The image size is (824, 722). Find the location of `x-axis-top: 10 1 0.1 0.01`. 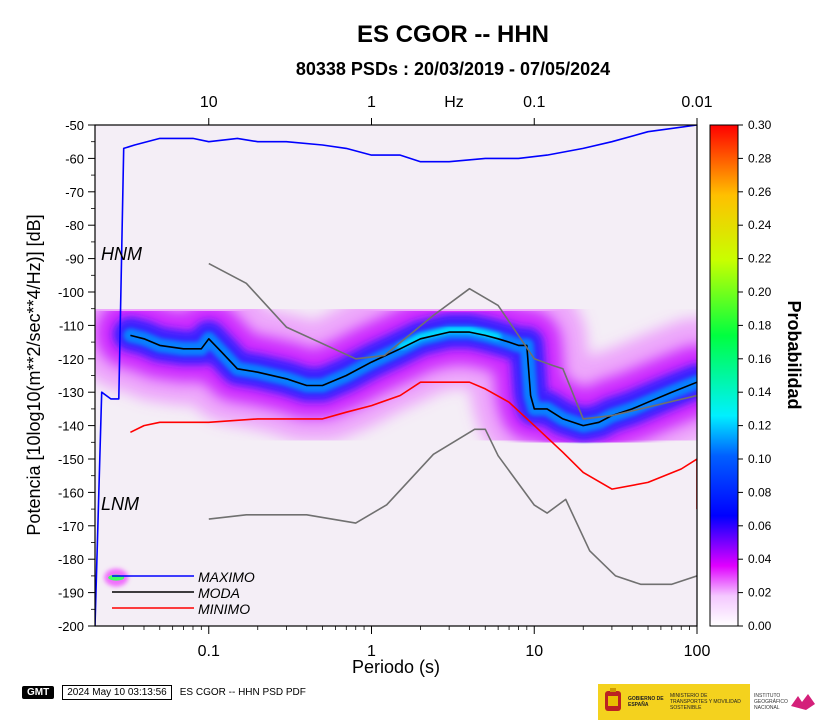

x-axis-top: 10 1 0.1 0.01 is located at coordinates (456, 109).